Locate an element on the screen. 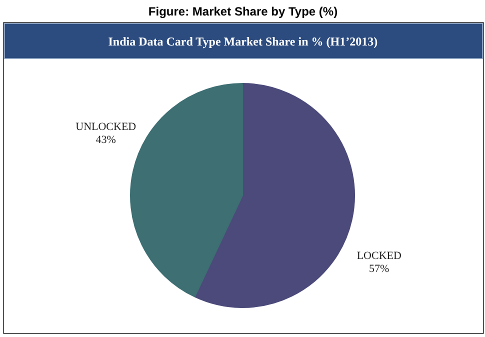  chart-subtitle: India Data Card Type Market Share in % (H1’2013) is located at coordinates (243, 41).